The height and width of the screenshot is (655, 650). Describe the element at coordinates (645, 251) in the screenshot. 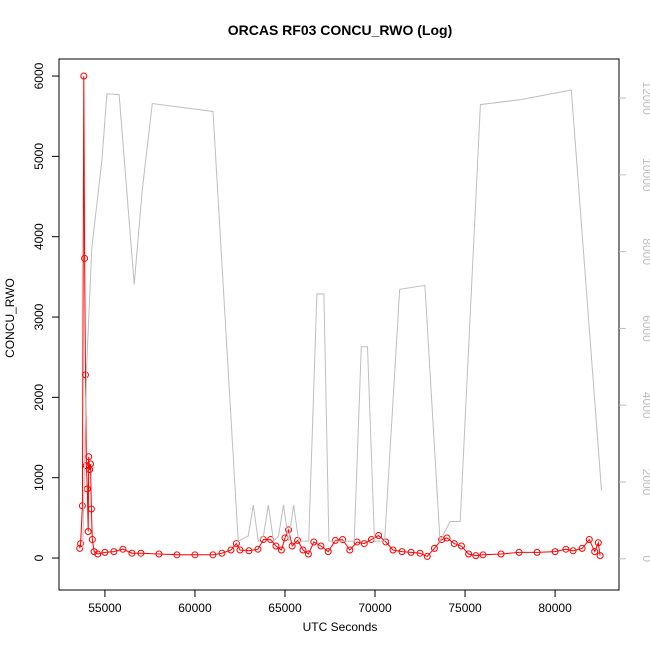

I see `y2-tick-label: 8000` at that location.